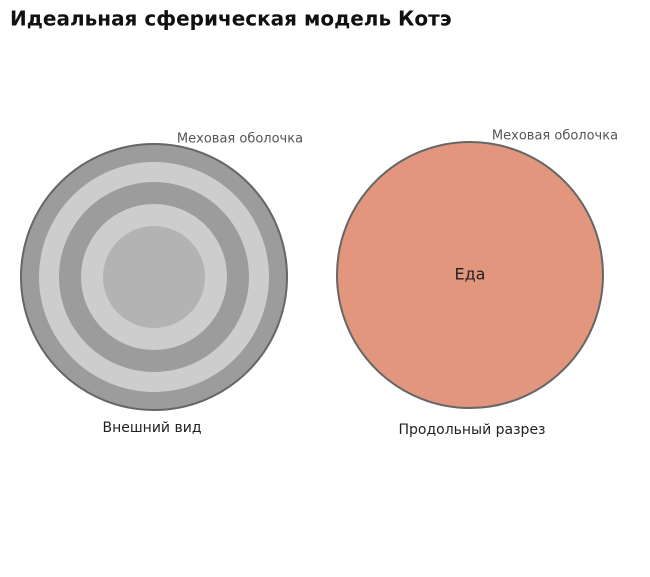 This screenshot has width=650, height=577. What do you see at coordinates (154, 277) in the screenshot?
I see `core` at bounding box center [154, 277].